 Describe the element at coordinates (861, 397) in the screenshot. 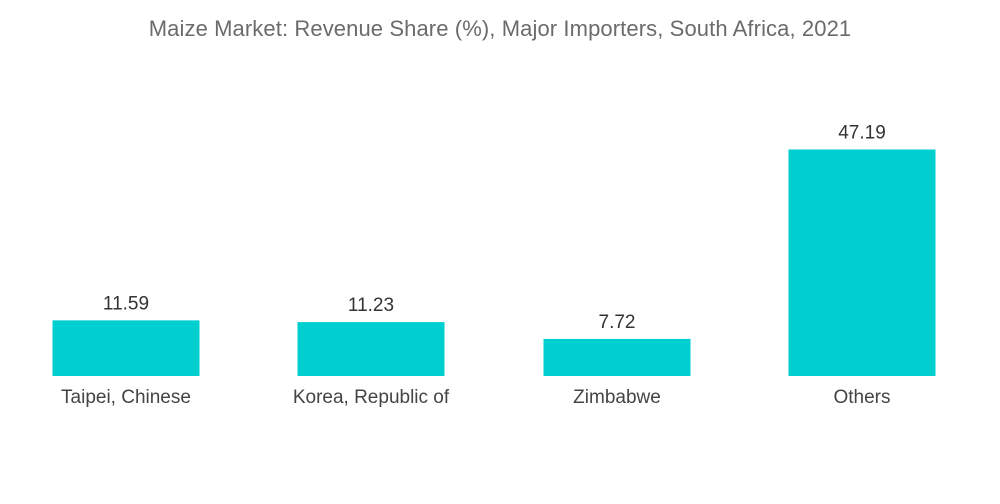

I see `category-label-3: Others` at that location.